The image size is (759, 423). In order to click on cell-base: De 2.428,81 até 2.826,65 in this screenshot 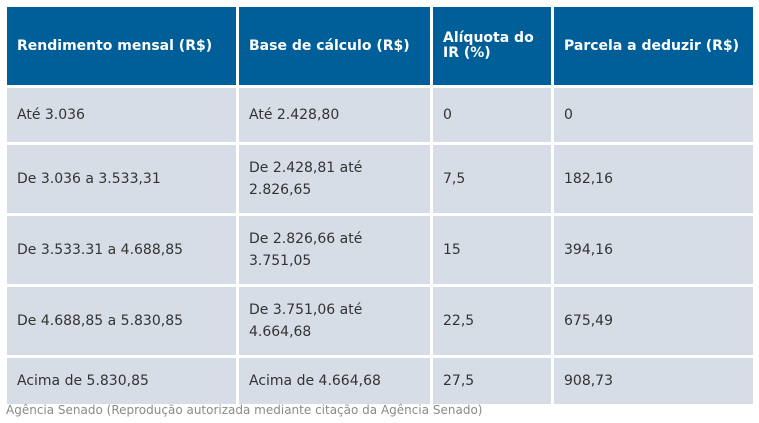, I will do `click(334, 179)`.